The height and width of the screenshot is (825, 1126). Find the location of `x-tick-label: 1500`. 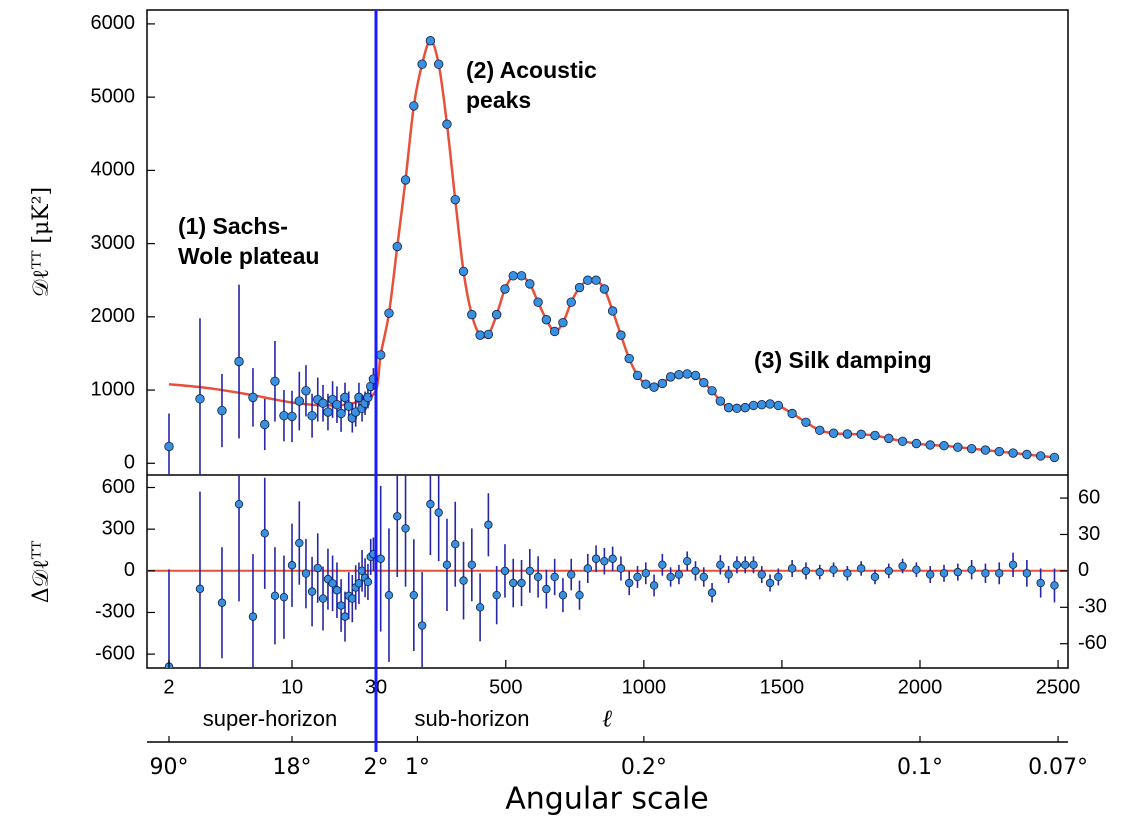

x-tick-label: 1500 is located at coordinates (782, 687).